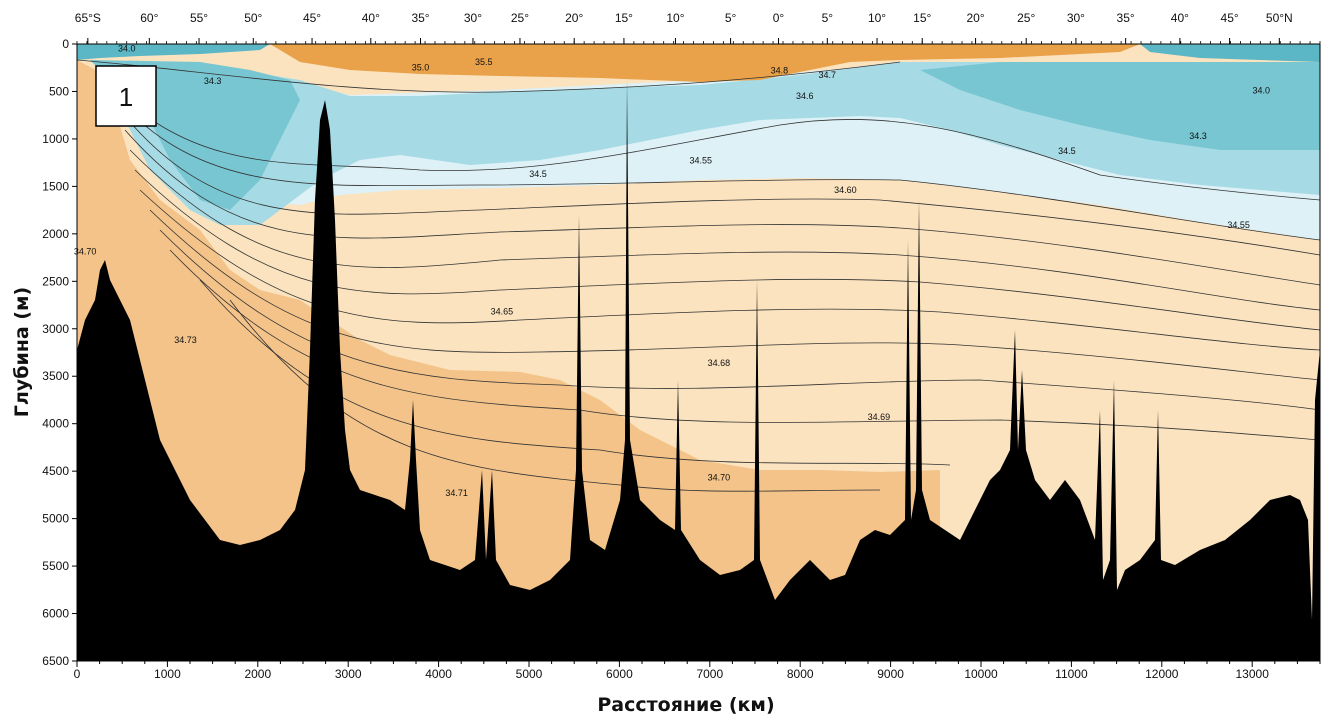 This screenshot has height=718, width=1324. Describe the element at coordinates (800, 674) in the screenshot. I see `x-tick-label: 8000` at that location.